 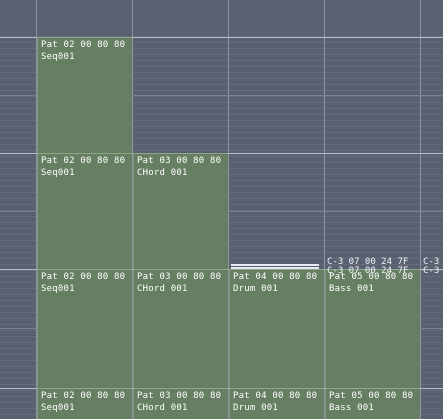 What do you see at coordinates (221, 37) in the screenshot?
I see `bar-separator` at bounding box center [221, 37].